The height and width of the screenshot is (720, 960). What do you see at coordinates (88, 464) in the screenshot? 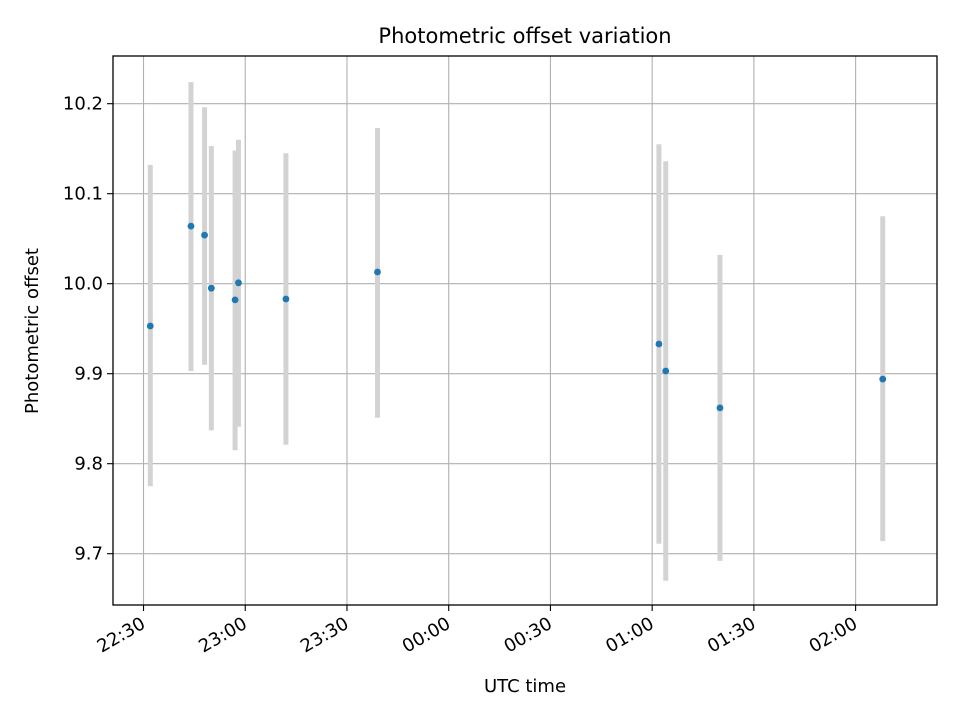
I see `y-tick-label: 9.8` at bounding box center [88, 464].